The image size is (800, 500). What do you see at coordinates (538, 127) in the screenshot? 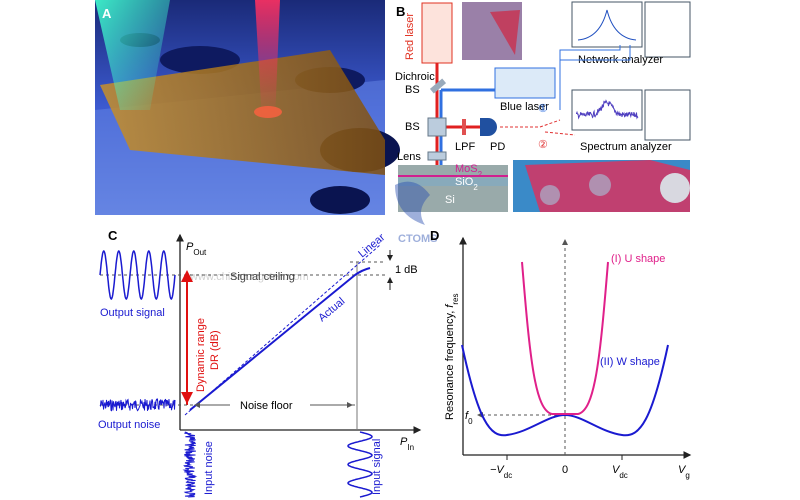
I see `switch` at bounding box center [538, 127].